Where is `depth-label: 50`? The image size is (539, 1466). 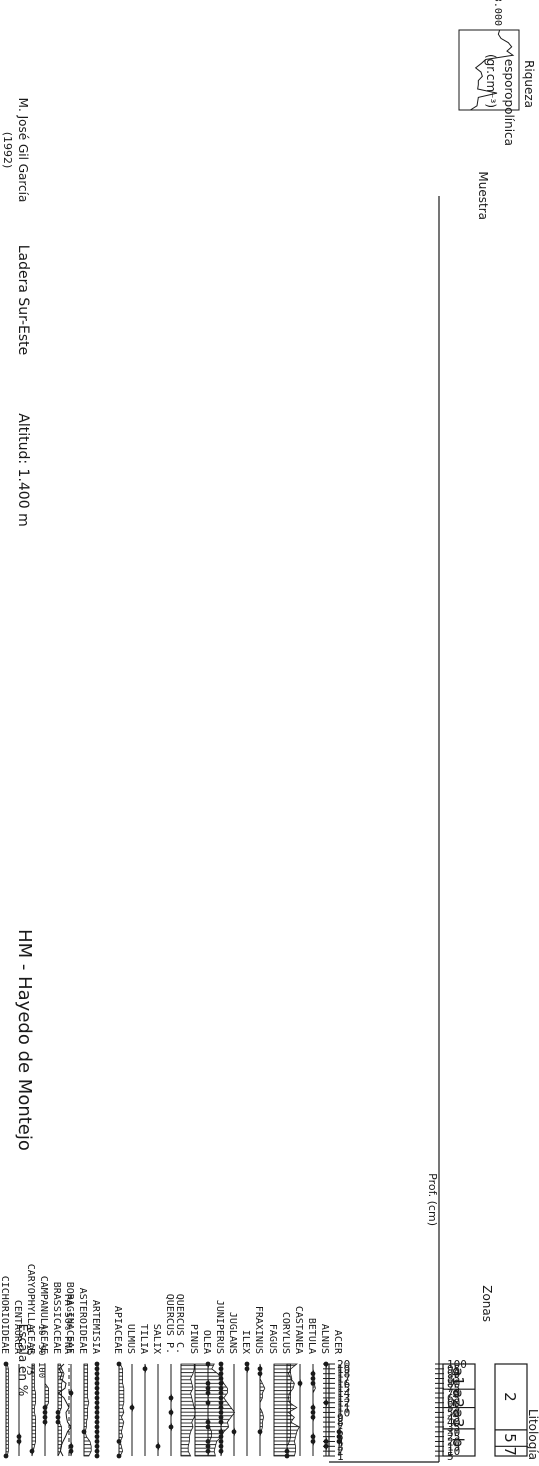 depth-label: 50 is located at coordinates (453, 1412).